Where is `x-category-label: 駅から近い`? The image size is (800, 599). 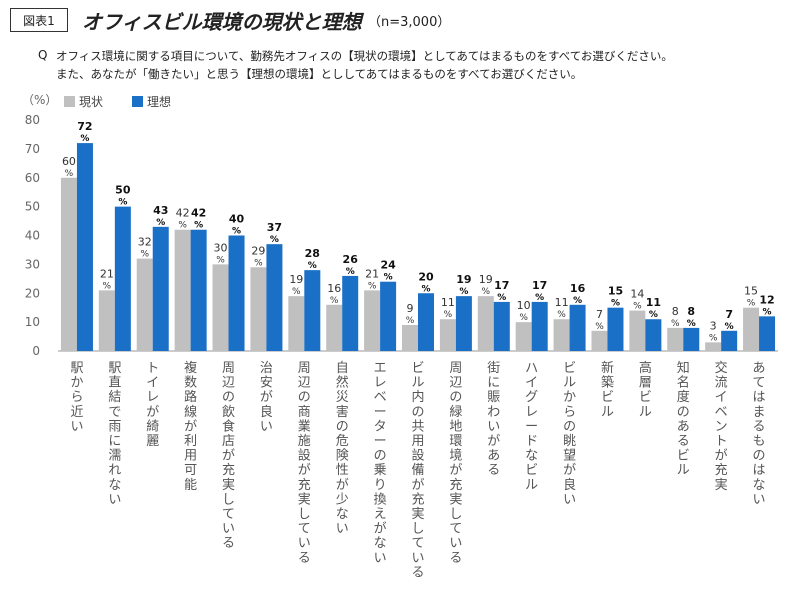 x-category-label: 駅から近い is located at coordinates (76, 397).